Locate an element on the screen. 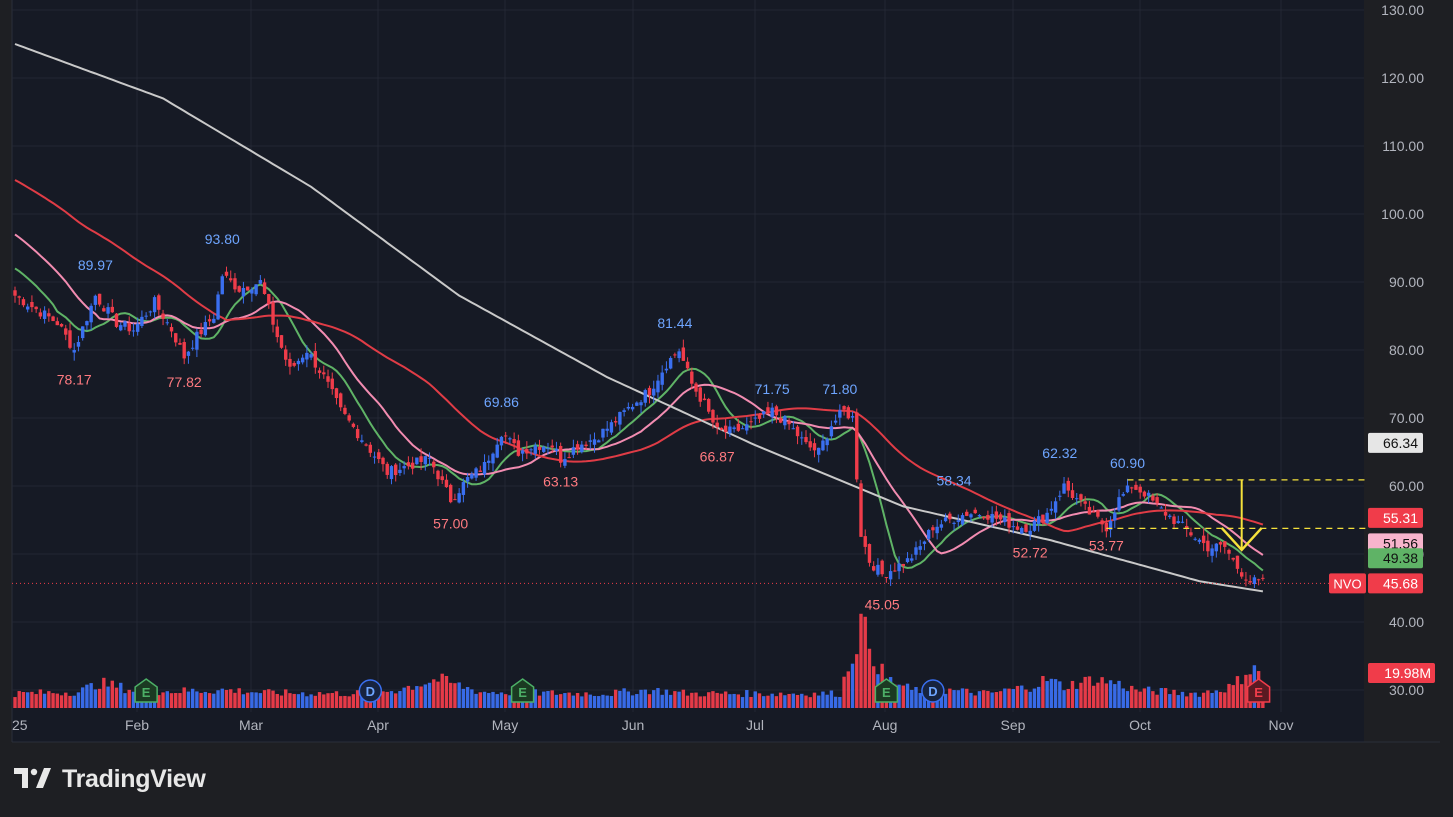  price-badge-value: 55.31 is located at coordinates (1400, 518).